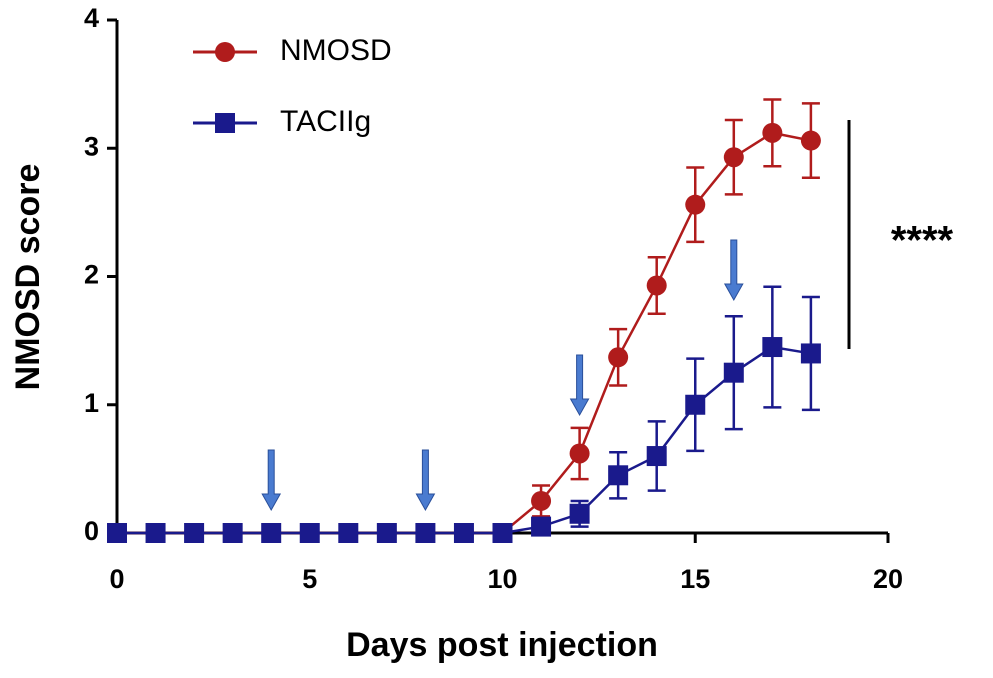 The image size is (993, 678). What do you see at coordinates (91, 531) in the screenshot?
I see `y-tick-label: 0` at bounding box center [91, 531].